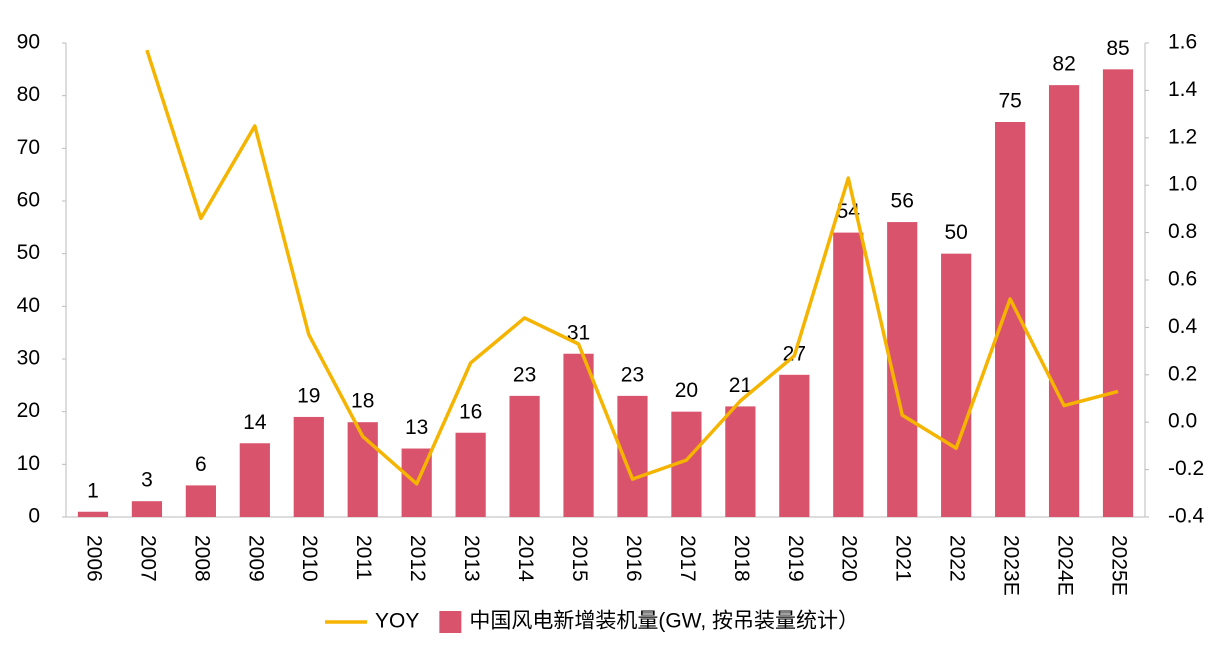  What do you see at coordinates (1182, 231) in the screenshot?
I see `y2-tick-label: 0.8` at bounding box center [1182, 231].